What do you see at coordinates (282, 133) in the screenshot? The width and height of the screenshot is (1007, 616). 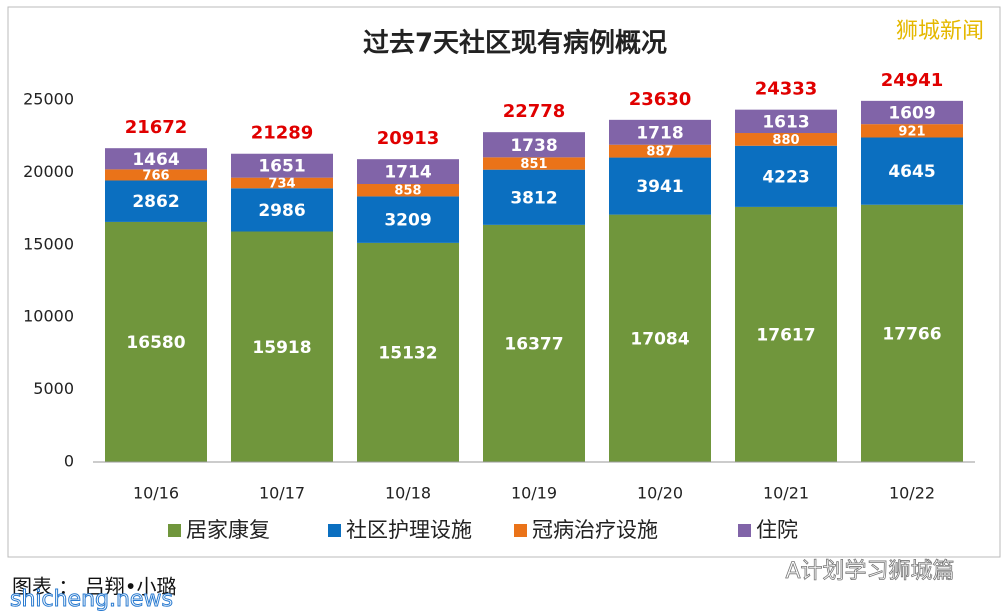 I see `total-label: 21289` at bounding box center [282, 133].